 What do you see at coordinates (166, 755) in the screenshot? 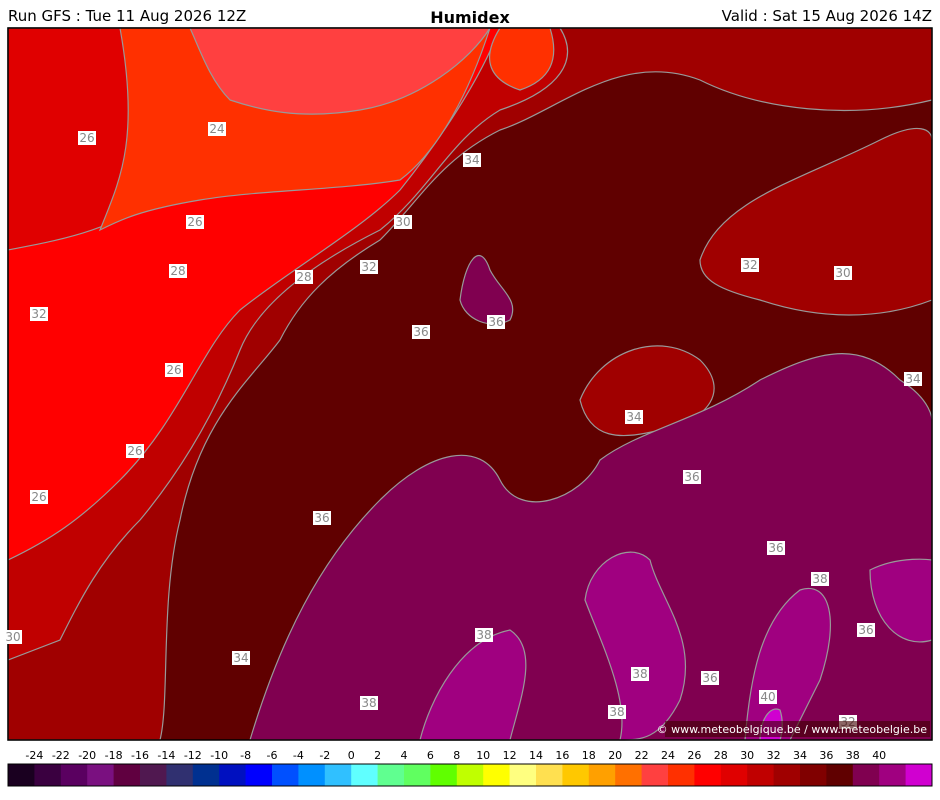
I see `scale-label: -14` at bounding box center [166, 755].